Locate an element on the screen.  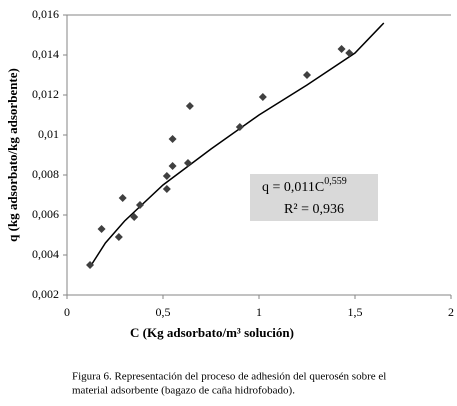
x-tick-label: 1,5 is located at coordinates (355, 312).